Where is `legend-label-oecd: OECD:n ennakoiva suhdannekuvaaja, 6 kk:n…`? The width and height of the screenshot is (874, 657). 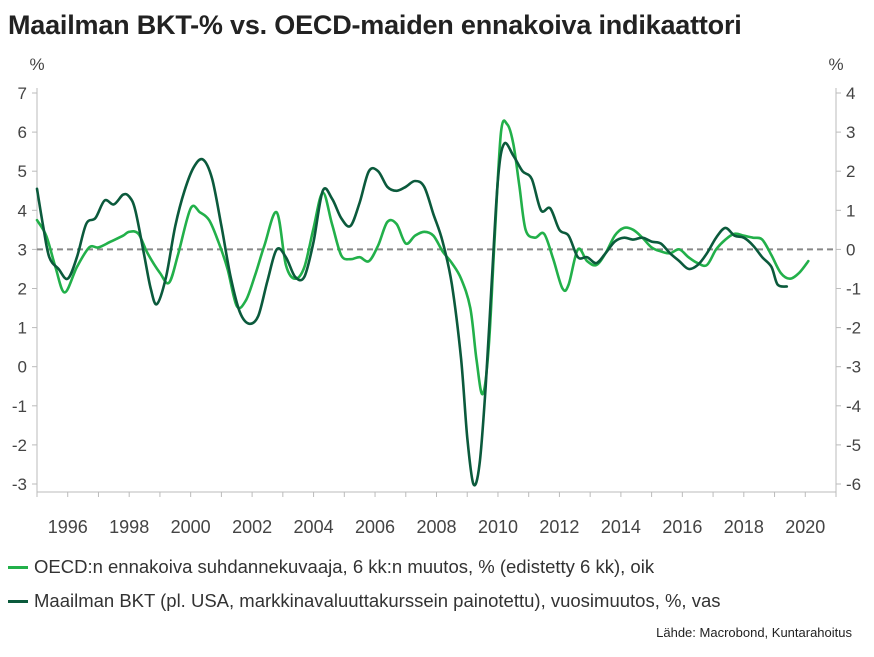 legend-label-oecd: OECD:n ennakoiva suhdannekuvaaja, 6 kk:n… is located at coordinates (344, 566).